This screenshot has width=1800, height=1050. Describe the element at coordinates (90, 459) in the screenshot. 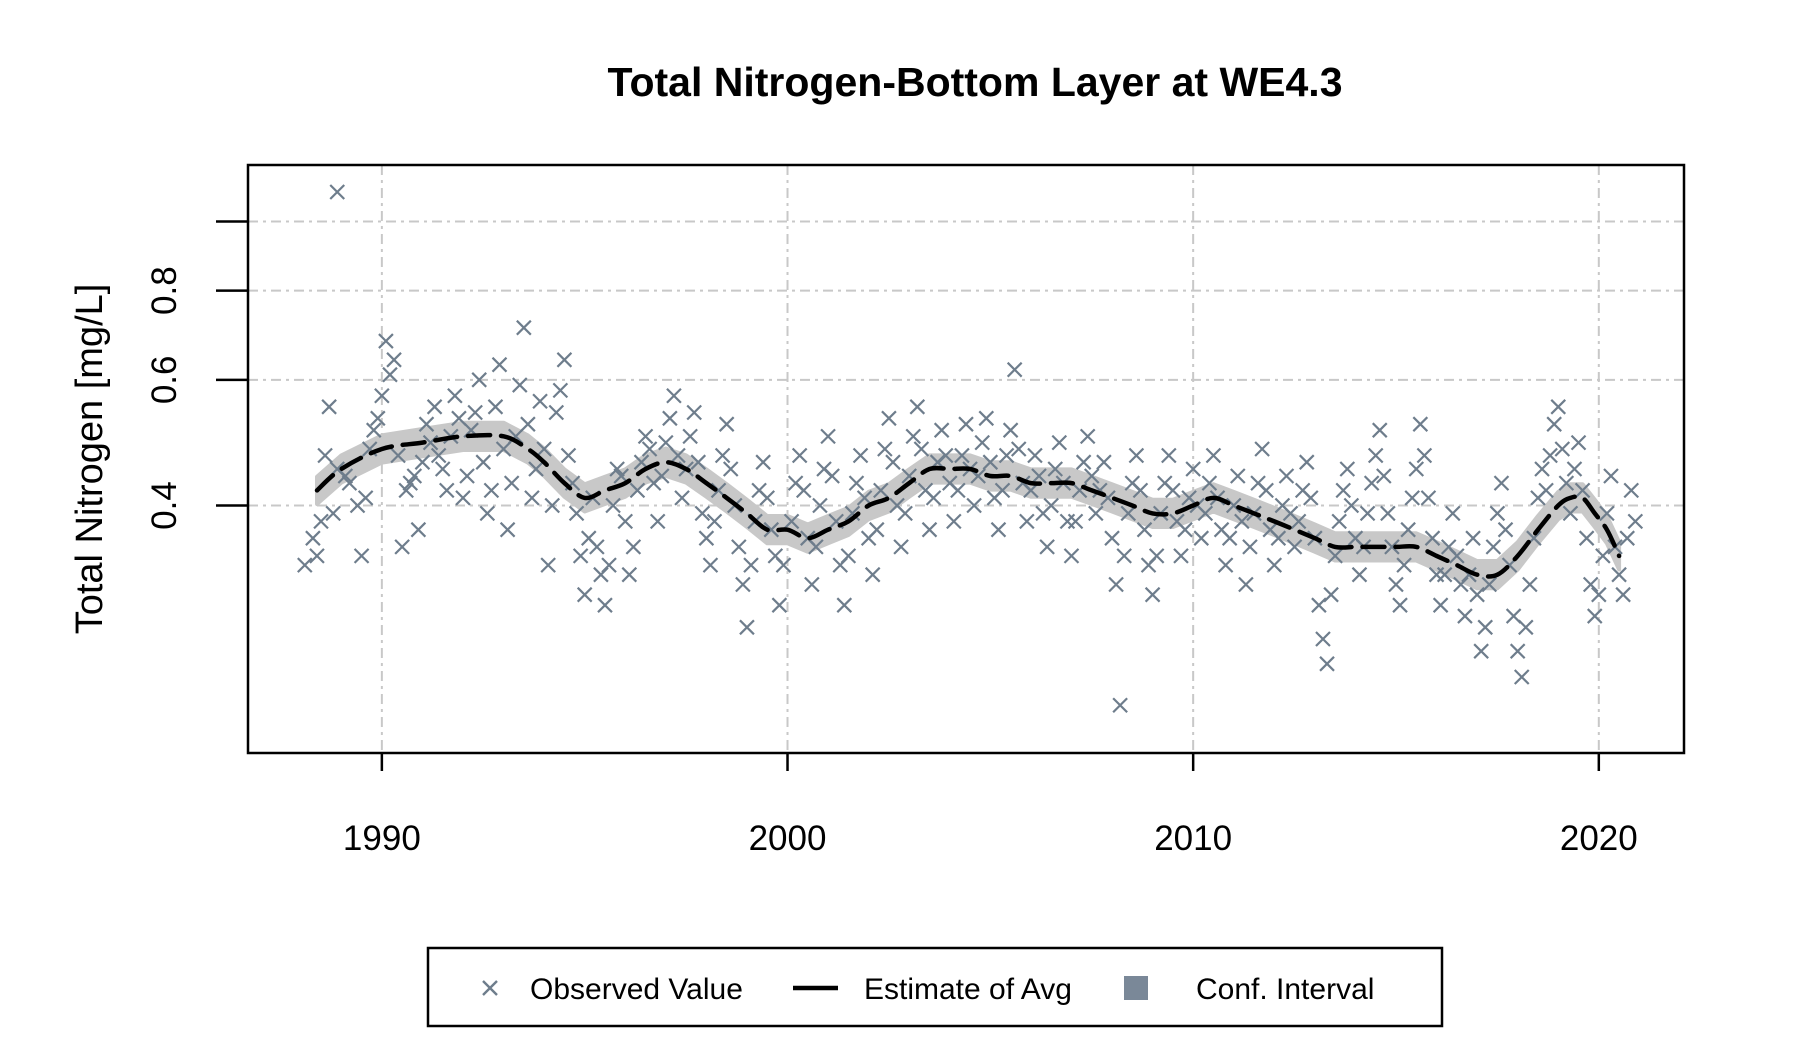

I see `y-axis-title: Total Nitrogen [mg/L]` at that location.